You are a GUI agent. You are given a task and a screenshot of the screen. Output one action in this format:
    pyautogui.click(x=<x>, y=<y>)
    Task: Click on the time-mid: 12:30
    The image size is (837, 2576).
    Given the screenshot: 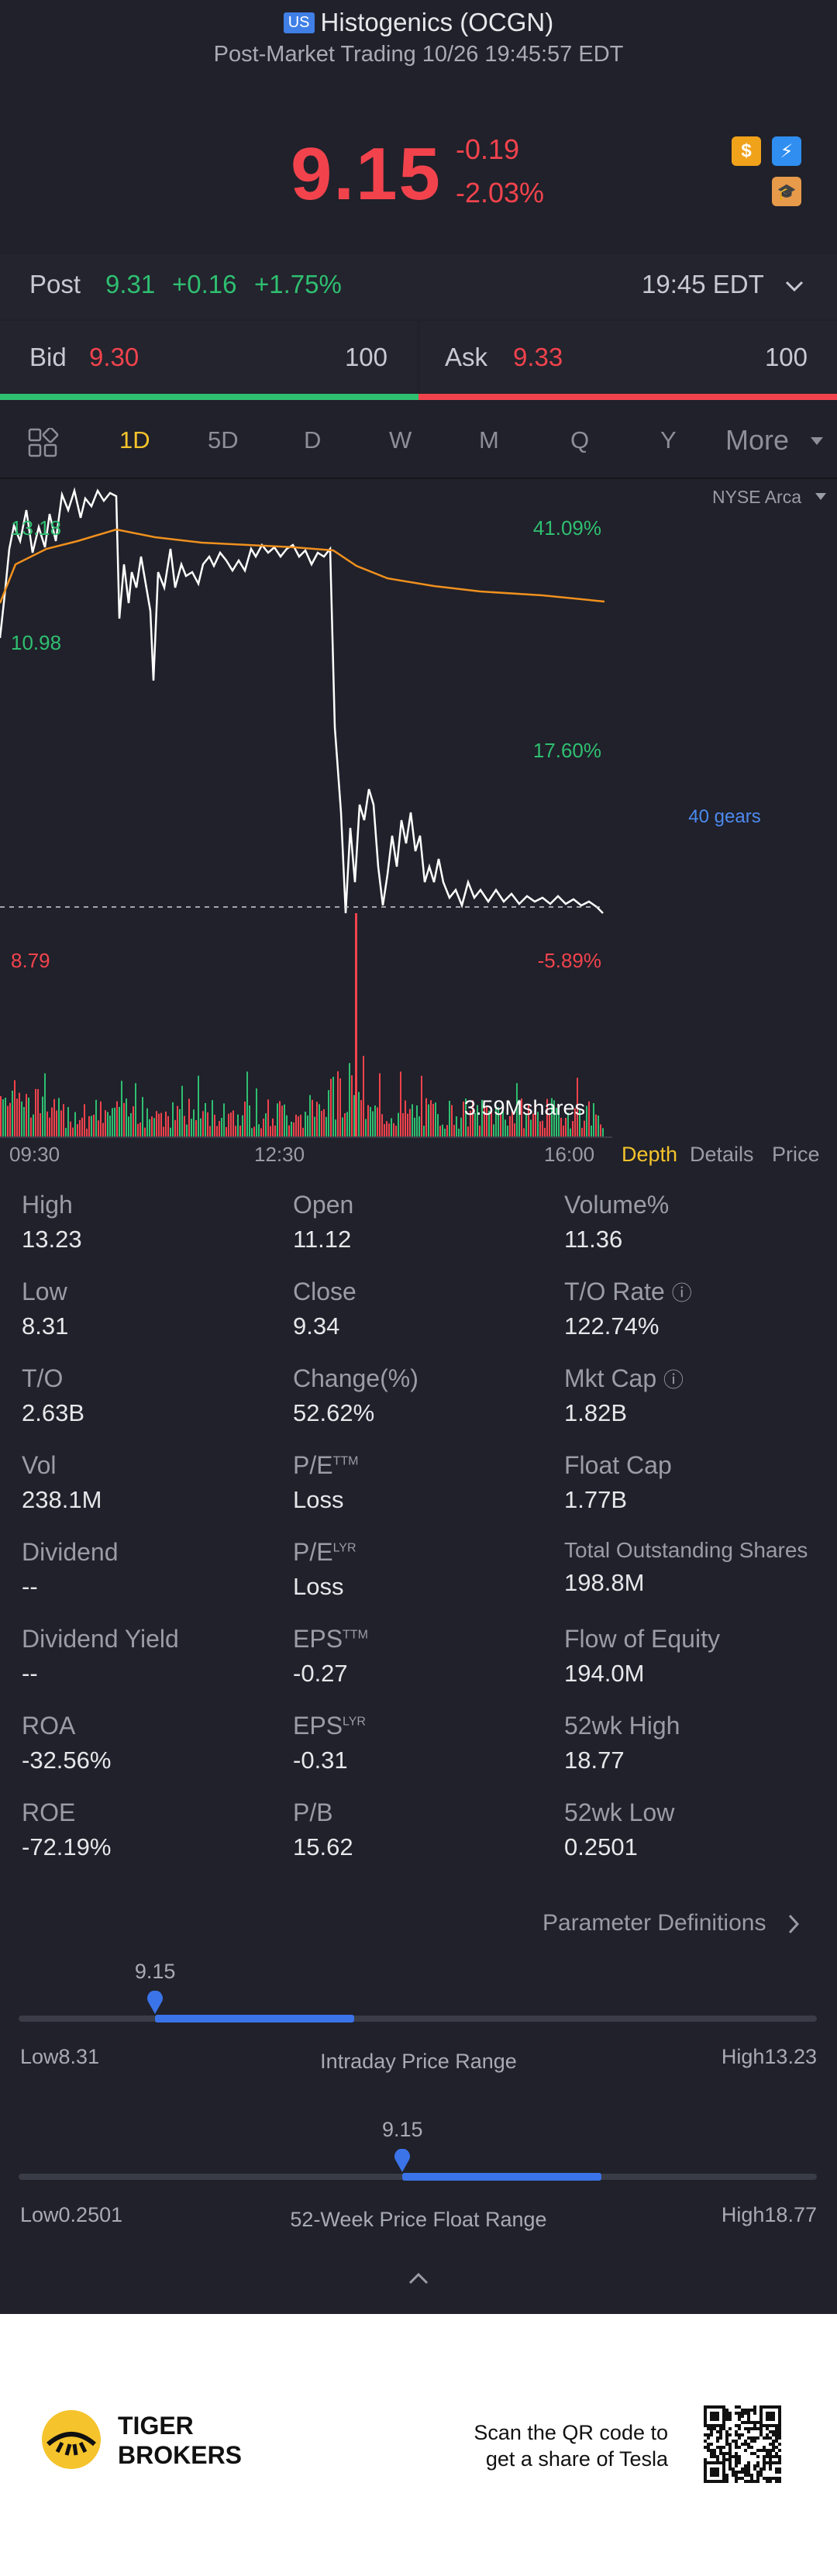 What is the action you would take?
    pyautogui.click(x=279, y=1154)
    